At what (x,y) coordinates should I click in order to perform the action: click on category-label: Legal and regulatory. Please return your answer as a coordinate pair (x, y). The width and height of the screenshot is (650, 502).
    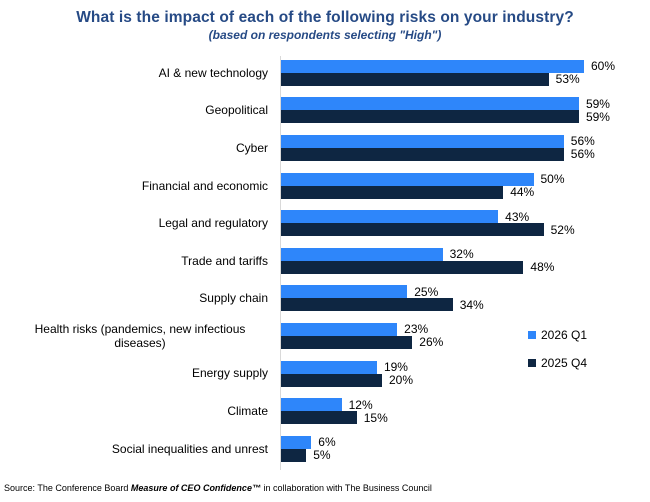
    Looking at the image, I should click on (213, 223).